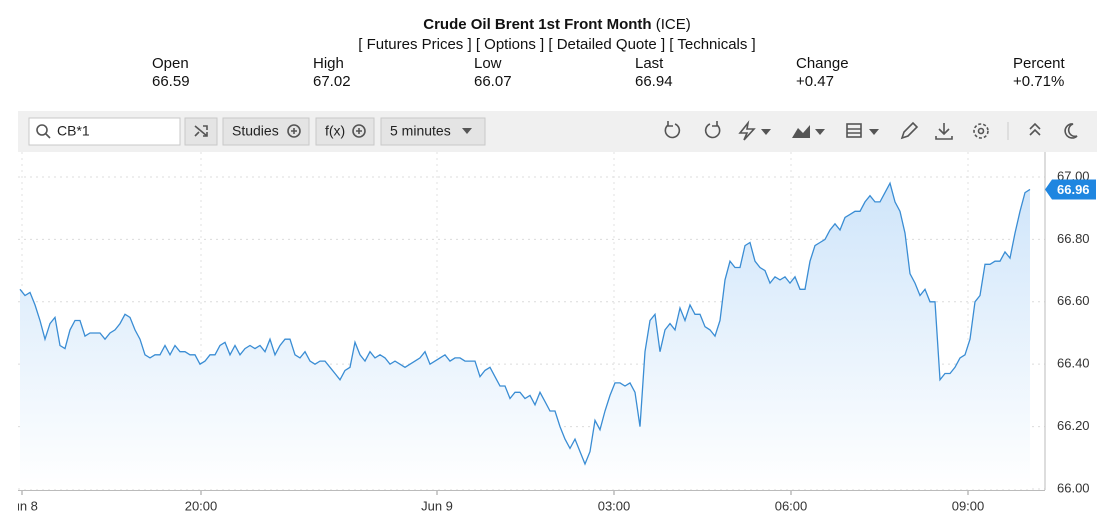 Image resolution: width=1109 pixels, height=523 pixels. I want to click on title: Crude Oil Brent 1st Front Month, so click(537, 24).